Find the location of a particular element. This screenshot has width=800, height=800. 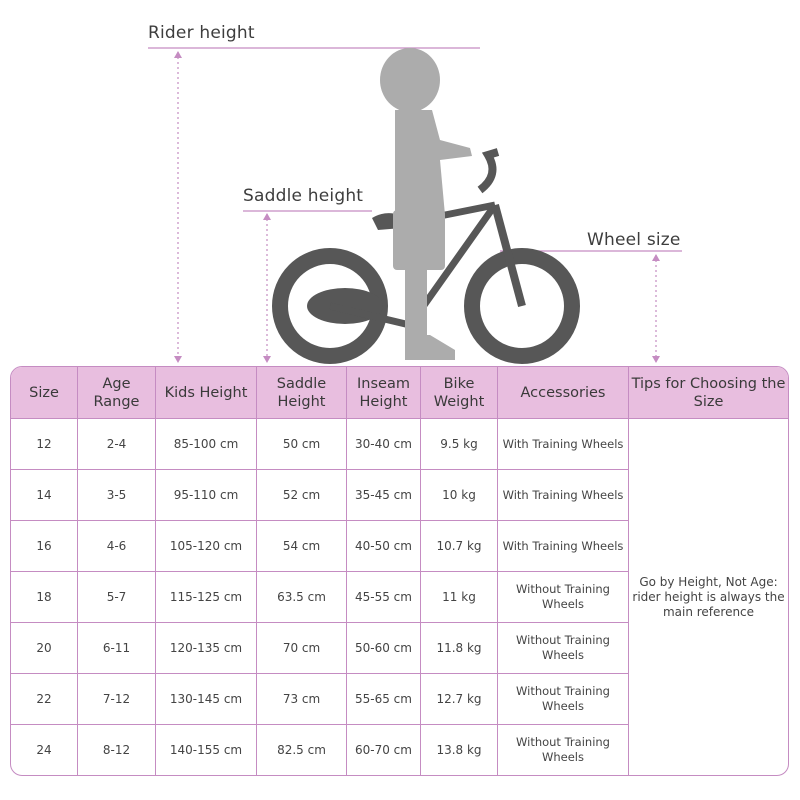

table-cell: 2-4 is located at coordinates (117, 444).